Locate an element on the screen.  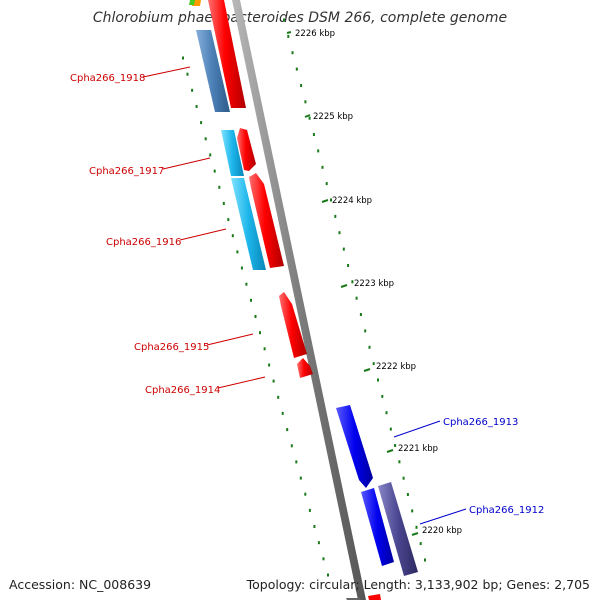
label-cpha266-1913: Cpha266_1913 is located at coordinates (480, 422).